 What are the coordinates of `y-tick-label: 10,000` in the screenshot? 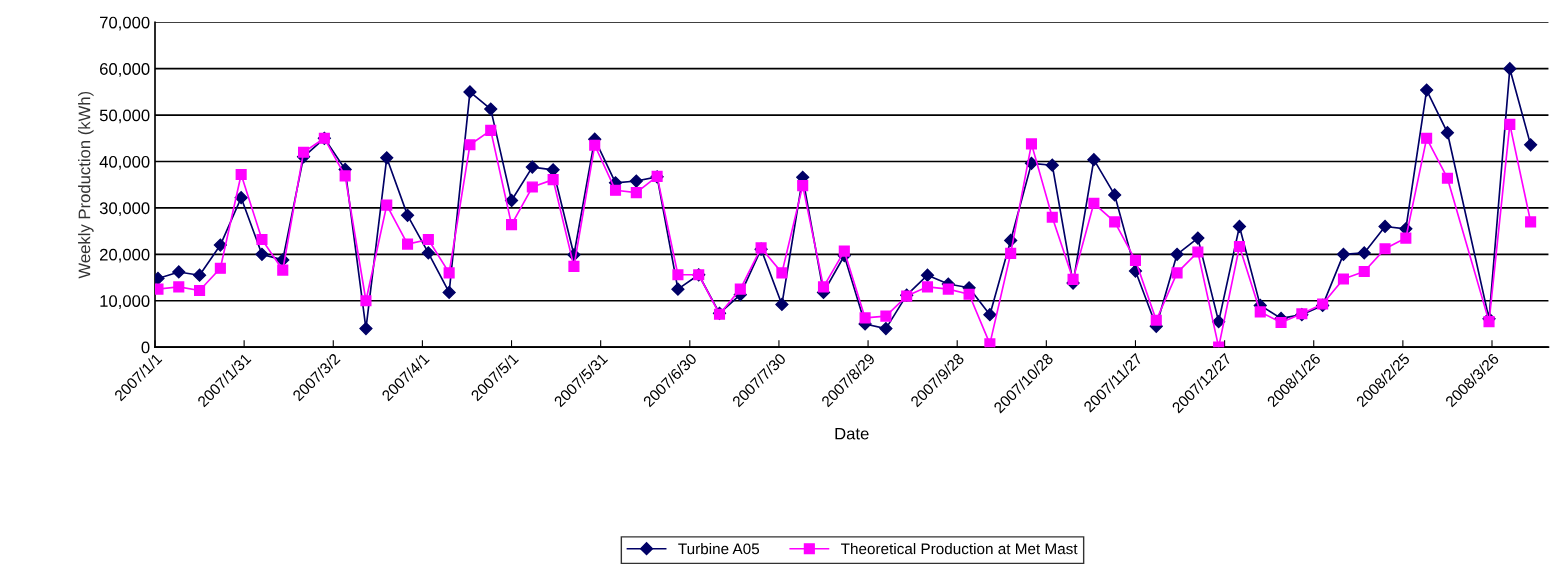 It's located at (125, 302).